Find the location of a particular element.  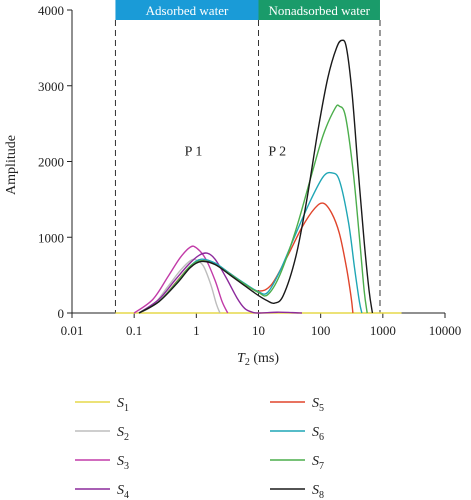

legend-label-s1: S1 is located at coordinates (123, 405).